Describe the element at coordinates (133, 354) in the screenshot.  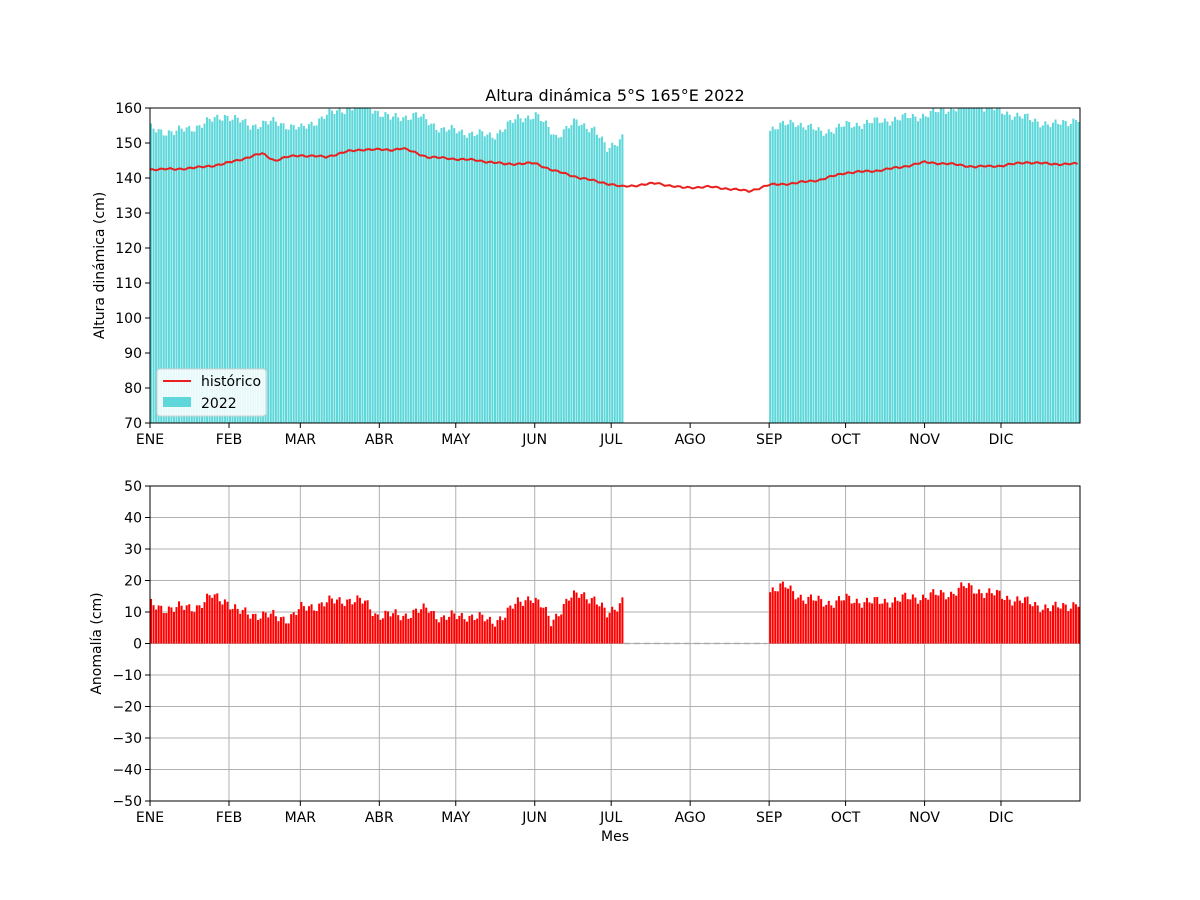
I see `top-y-tick-label: 90` at that location.